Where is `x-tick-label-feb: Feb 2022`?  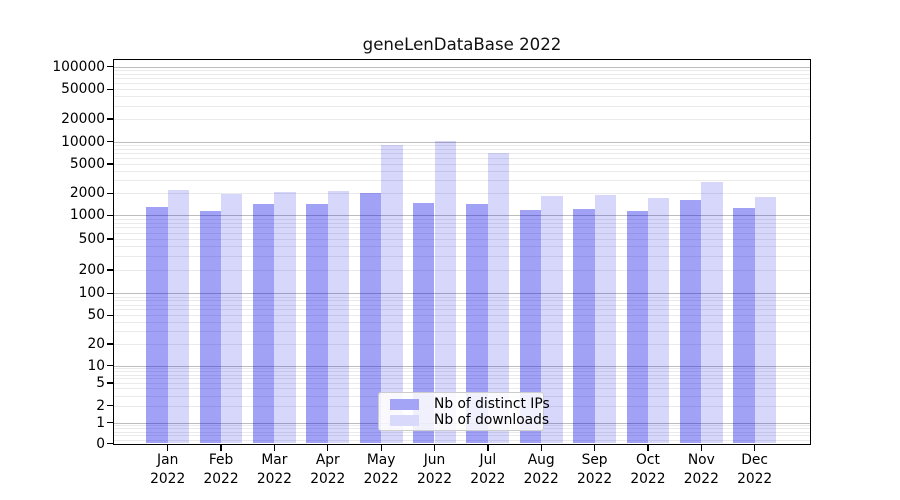
x-tick-label-feb: Feb 2022 is located at coordinates (221, 469).